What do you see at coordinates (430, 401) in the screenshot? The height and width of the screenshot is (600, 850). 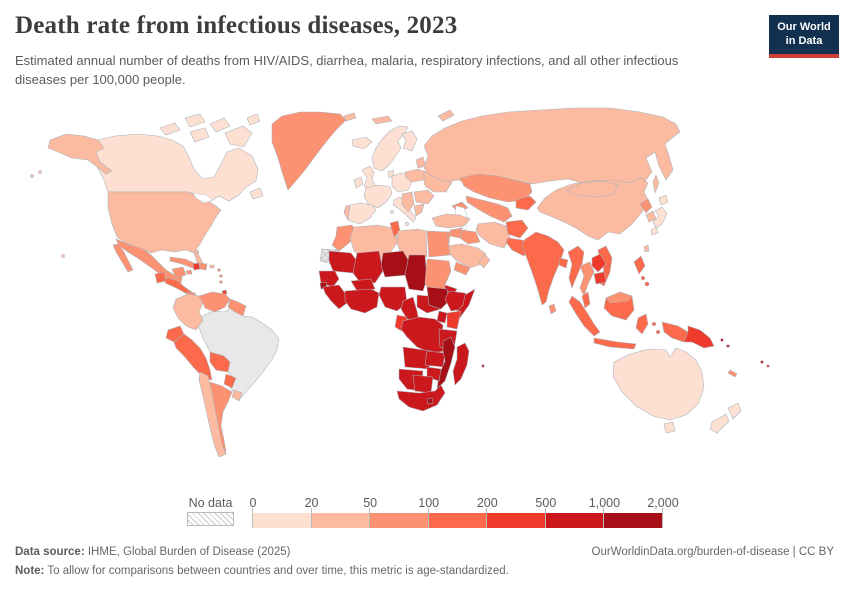 I see `country-lesotho` at bounding box center [430, 401].